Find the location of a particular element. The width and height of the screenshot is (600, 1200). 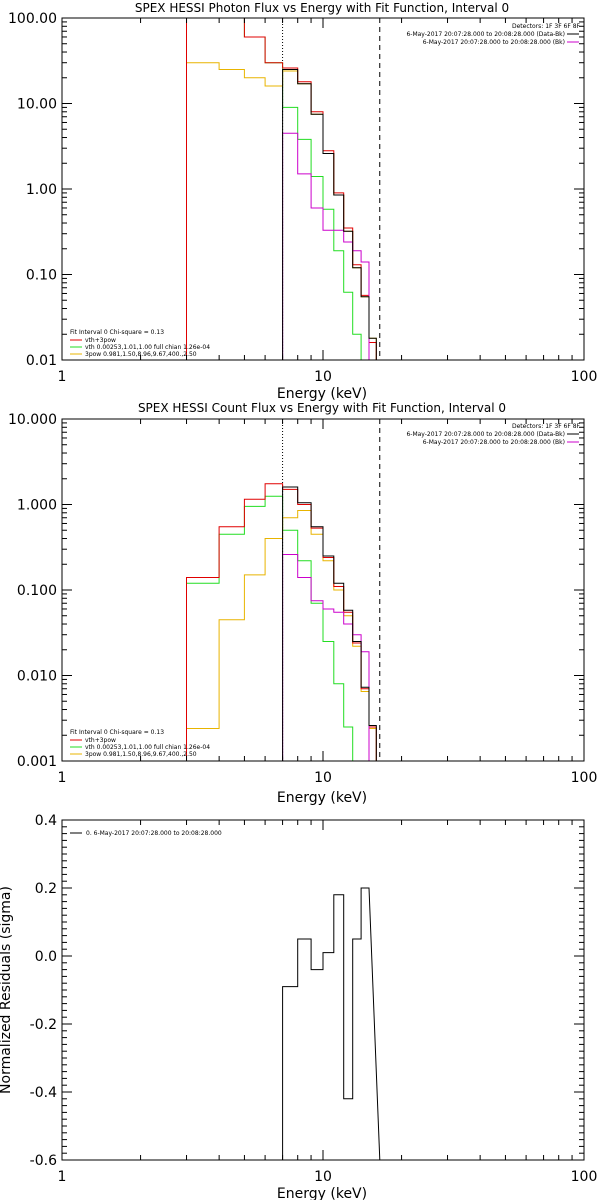

y-tick-label: 0.2 is located at coordinates (46, 889).